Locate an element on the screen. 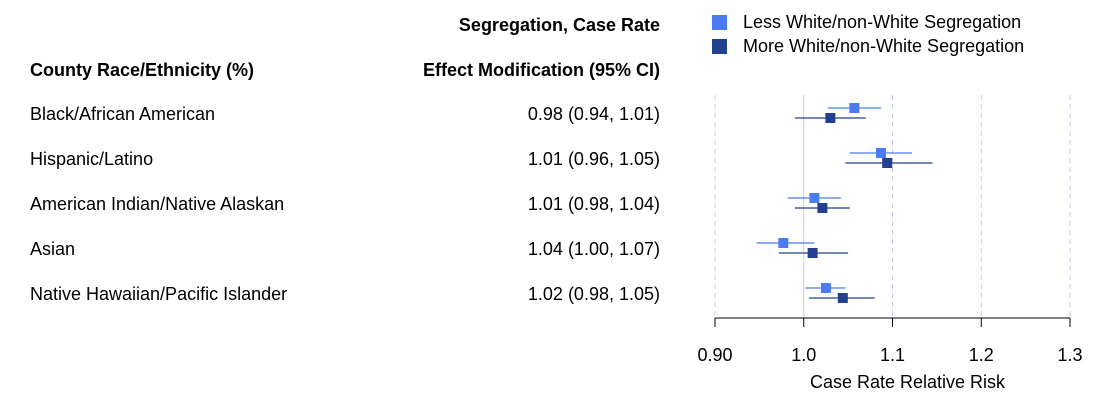 The image size is (1100, 400). legend-item-more-segregation: More White/non-White Segregation is located at coordinates (868, 46).